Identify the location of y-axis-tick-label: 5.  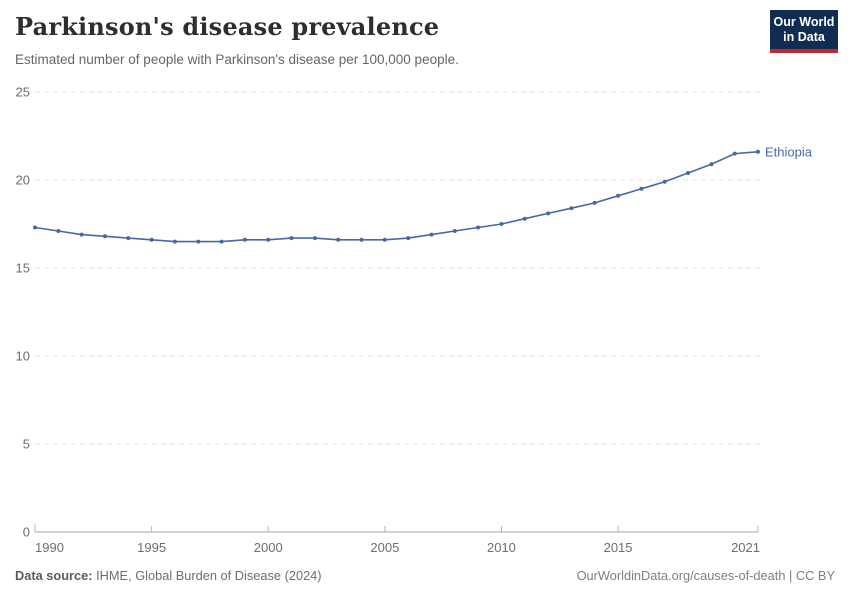
(26, 444).